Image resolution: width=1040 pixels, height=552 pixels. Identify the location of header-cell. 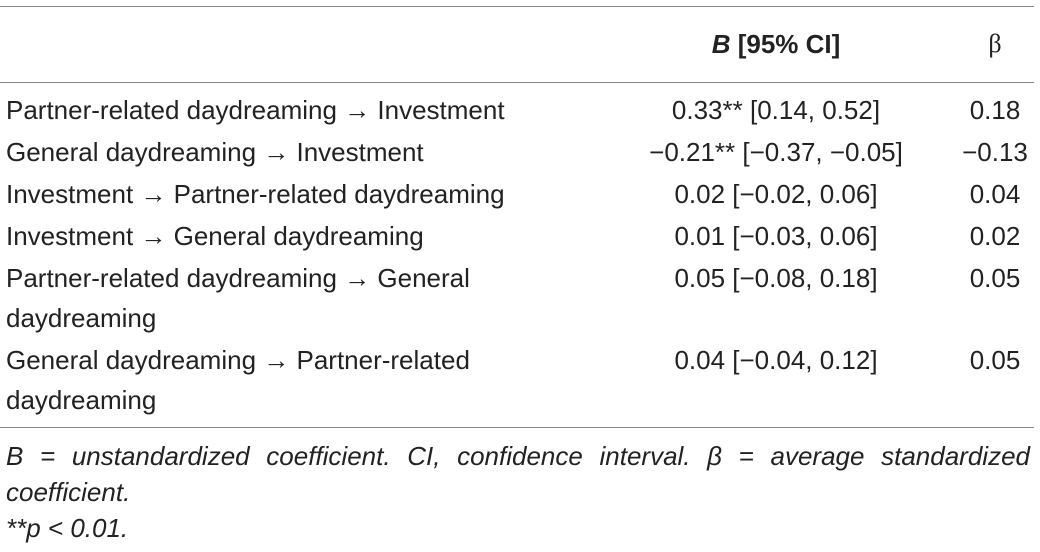
(298, 45).